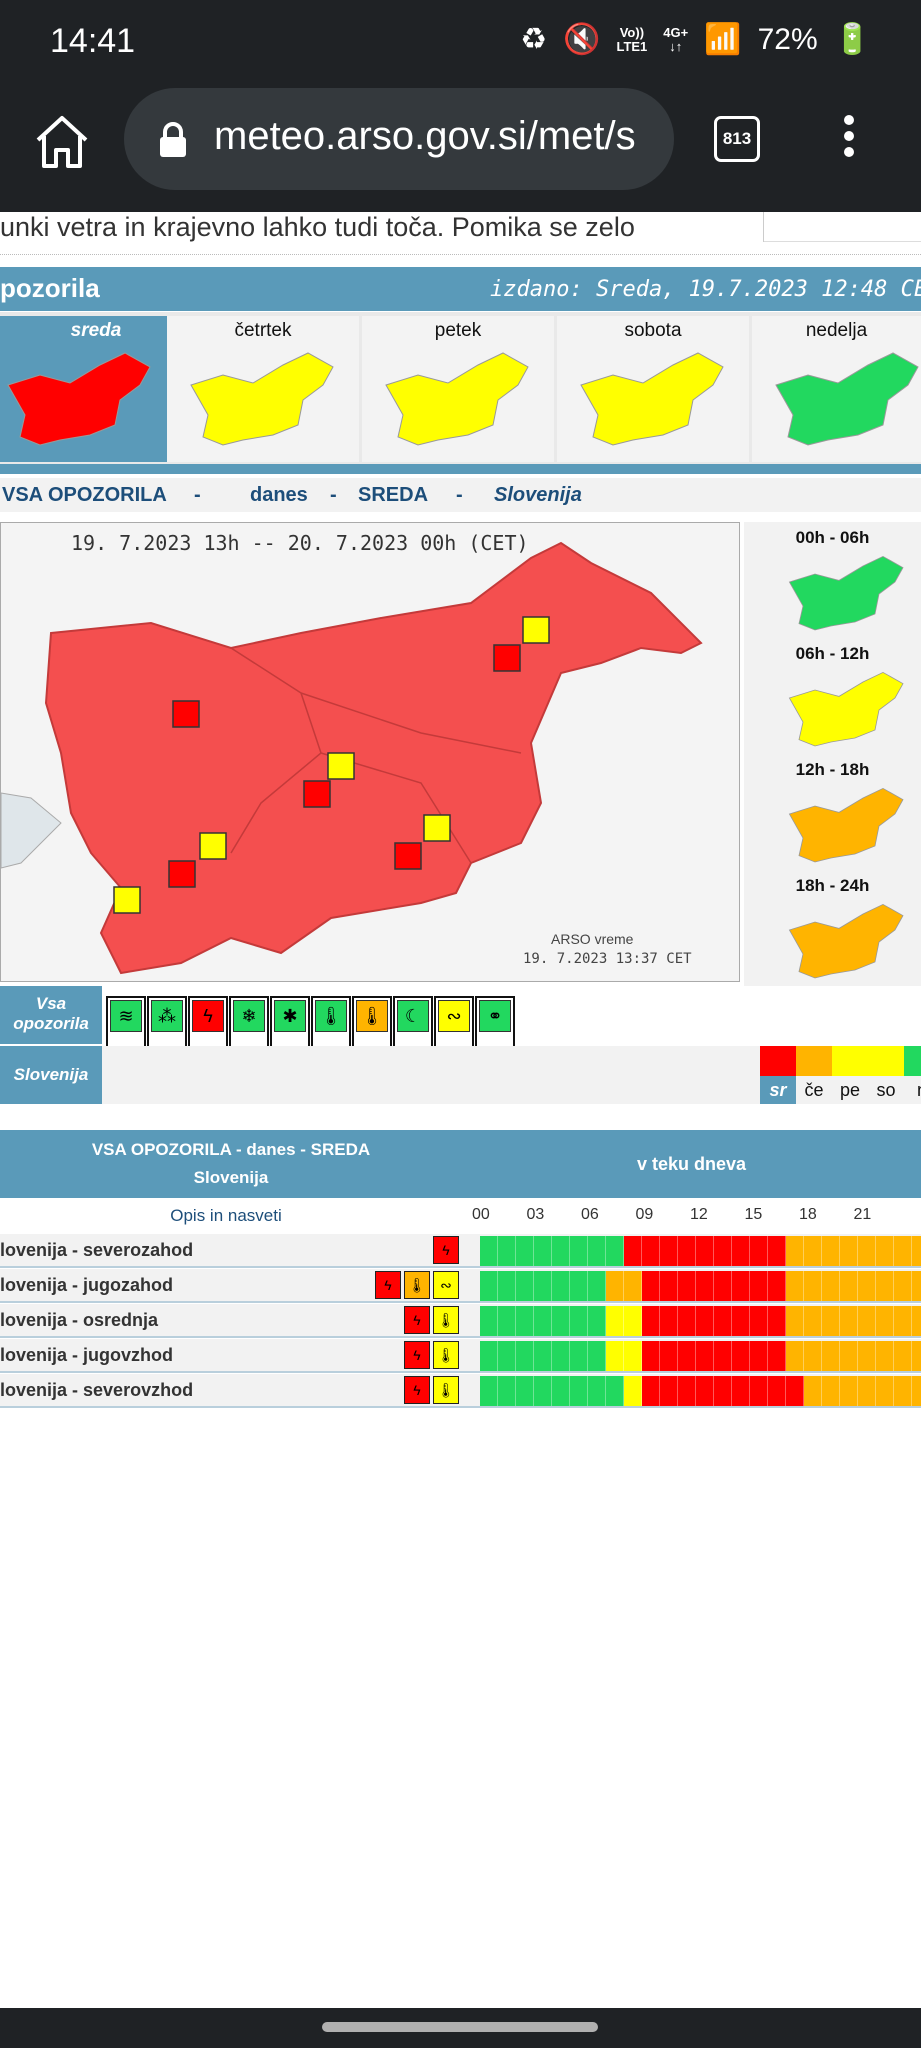 This screenshot has height=2048, width=921. I want to click on day-strip-color, so click(778, 1061).